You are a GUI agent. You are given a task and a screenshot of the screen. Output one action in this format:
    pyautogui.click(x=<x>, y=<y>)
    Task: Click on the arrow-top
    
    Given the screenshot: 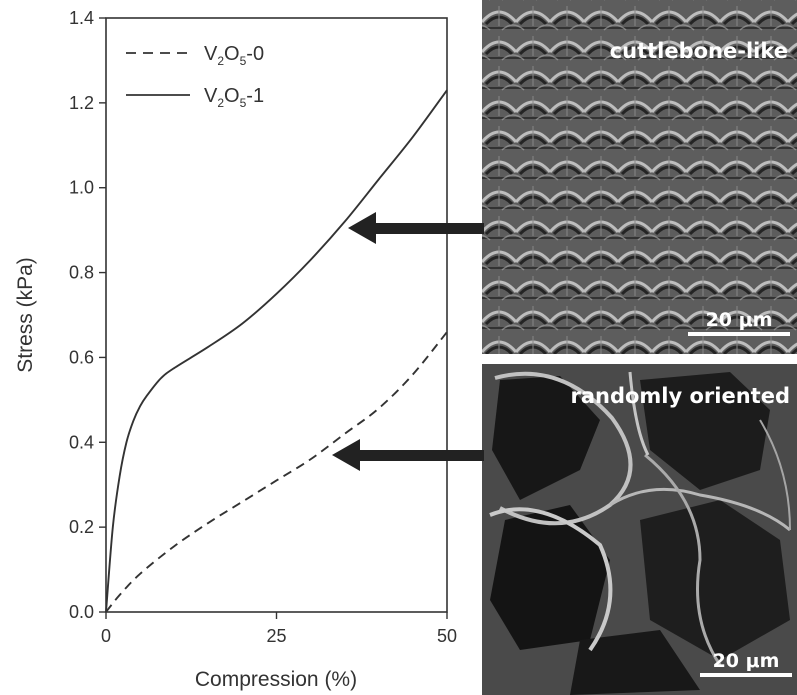 What is the action you would take?
    pyautogui.click(x=416, y=228)
    